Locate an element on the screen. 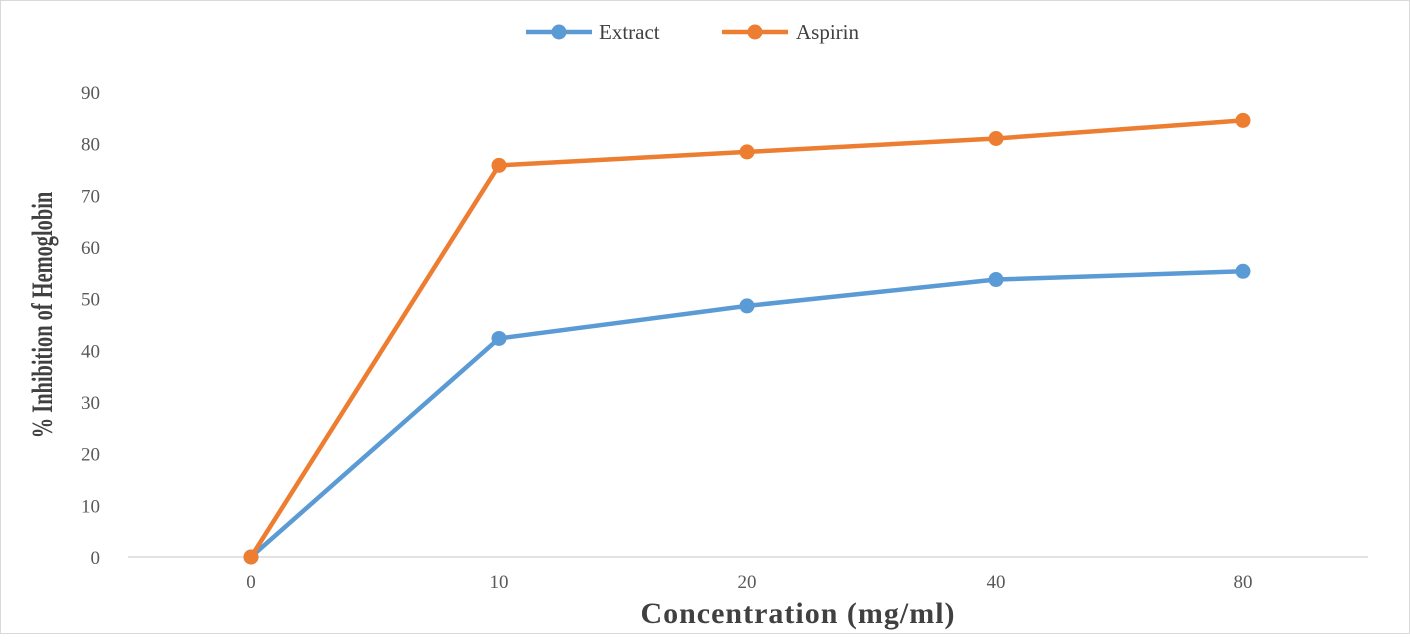 The width and height of the screenshot is (1410, 642). y-tick-label: 50 is located at coordinates (90, 300).